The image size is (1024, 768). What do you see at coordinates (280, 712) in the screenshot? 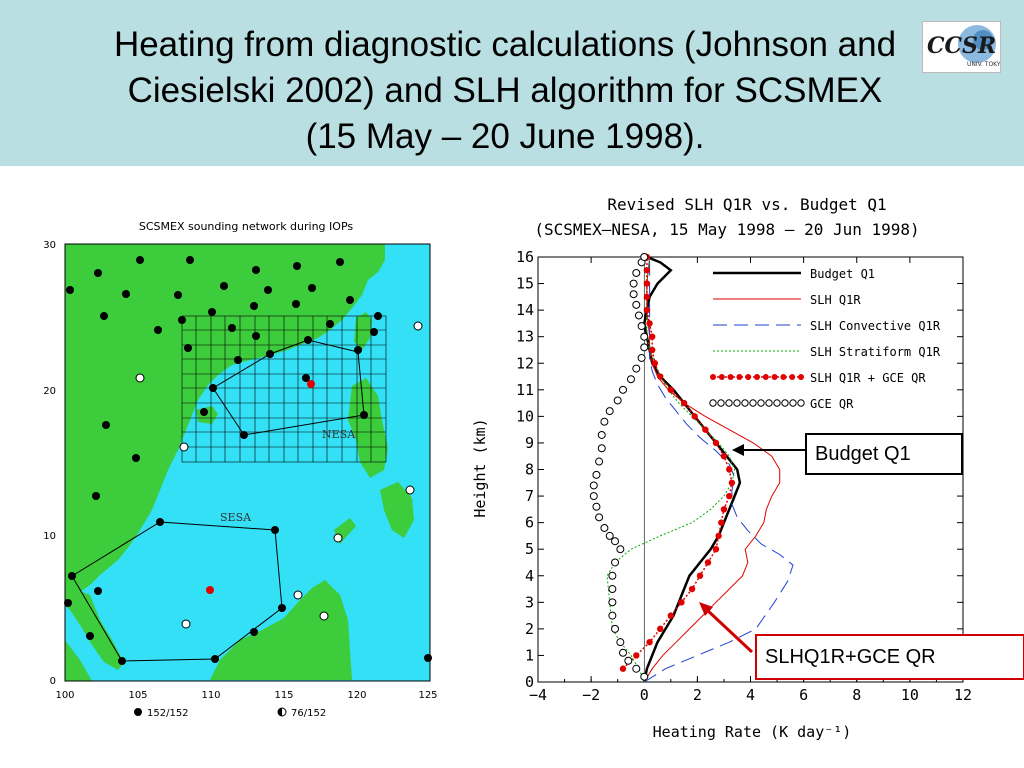
I see `legend-half-fill` at bounding box center [280, 712].